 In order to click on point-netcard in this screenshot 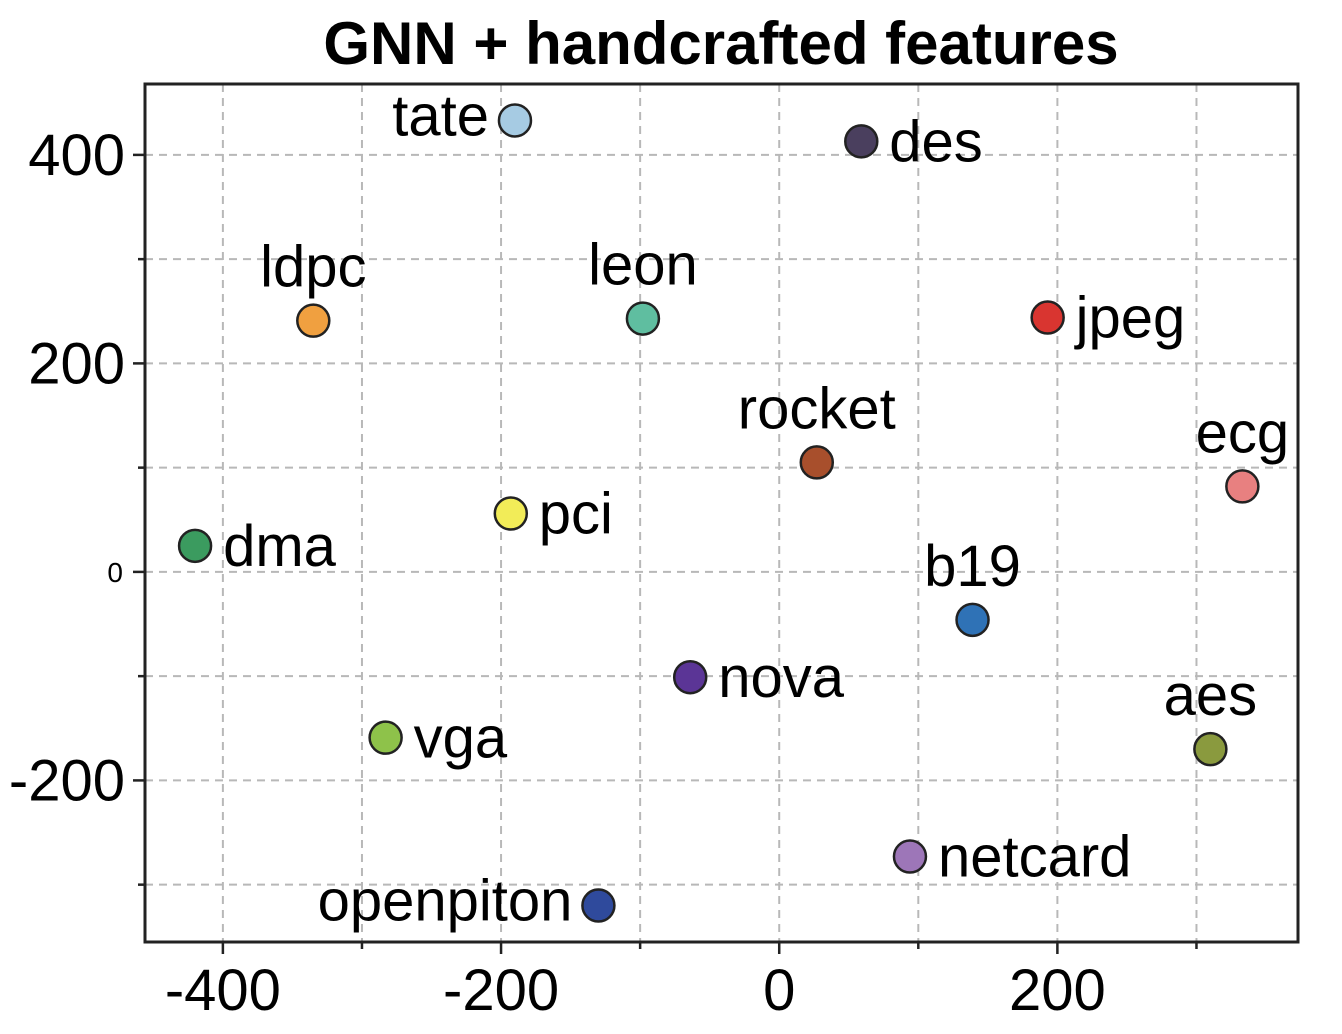, I will do `click(910, 856)`.